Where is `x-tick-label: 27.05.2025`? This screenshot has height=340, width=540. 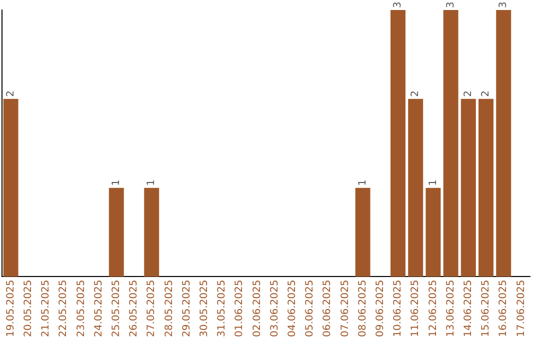
x-tick-label: 27.05.2025 is located at coordinates (152, 309).